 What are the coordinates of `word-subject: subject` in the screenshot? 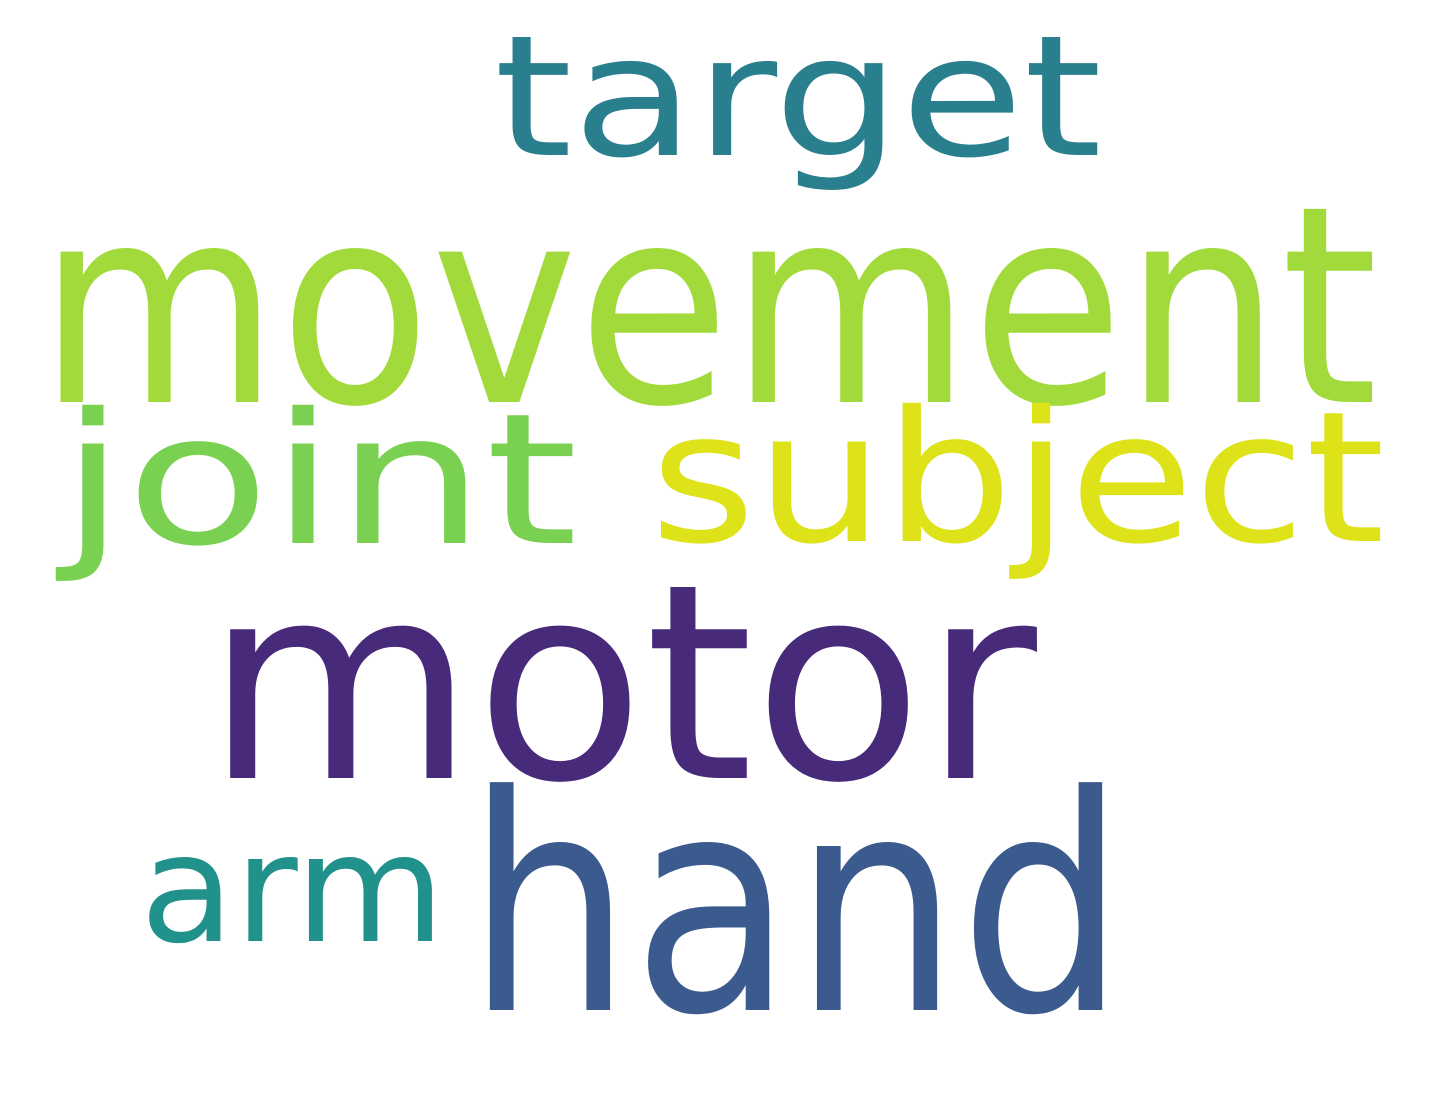 It's located at (1017, 478).